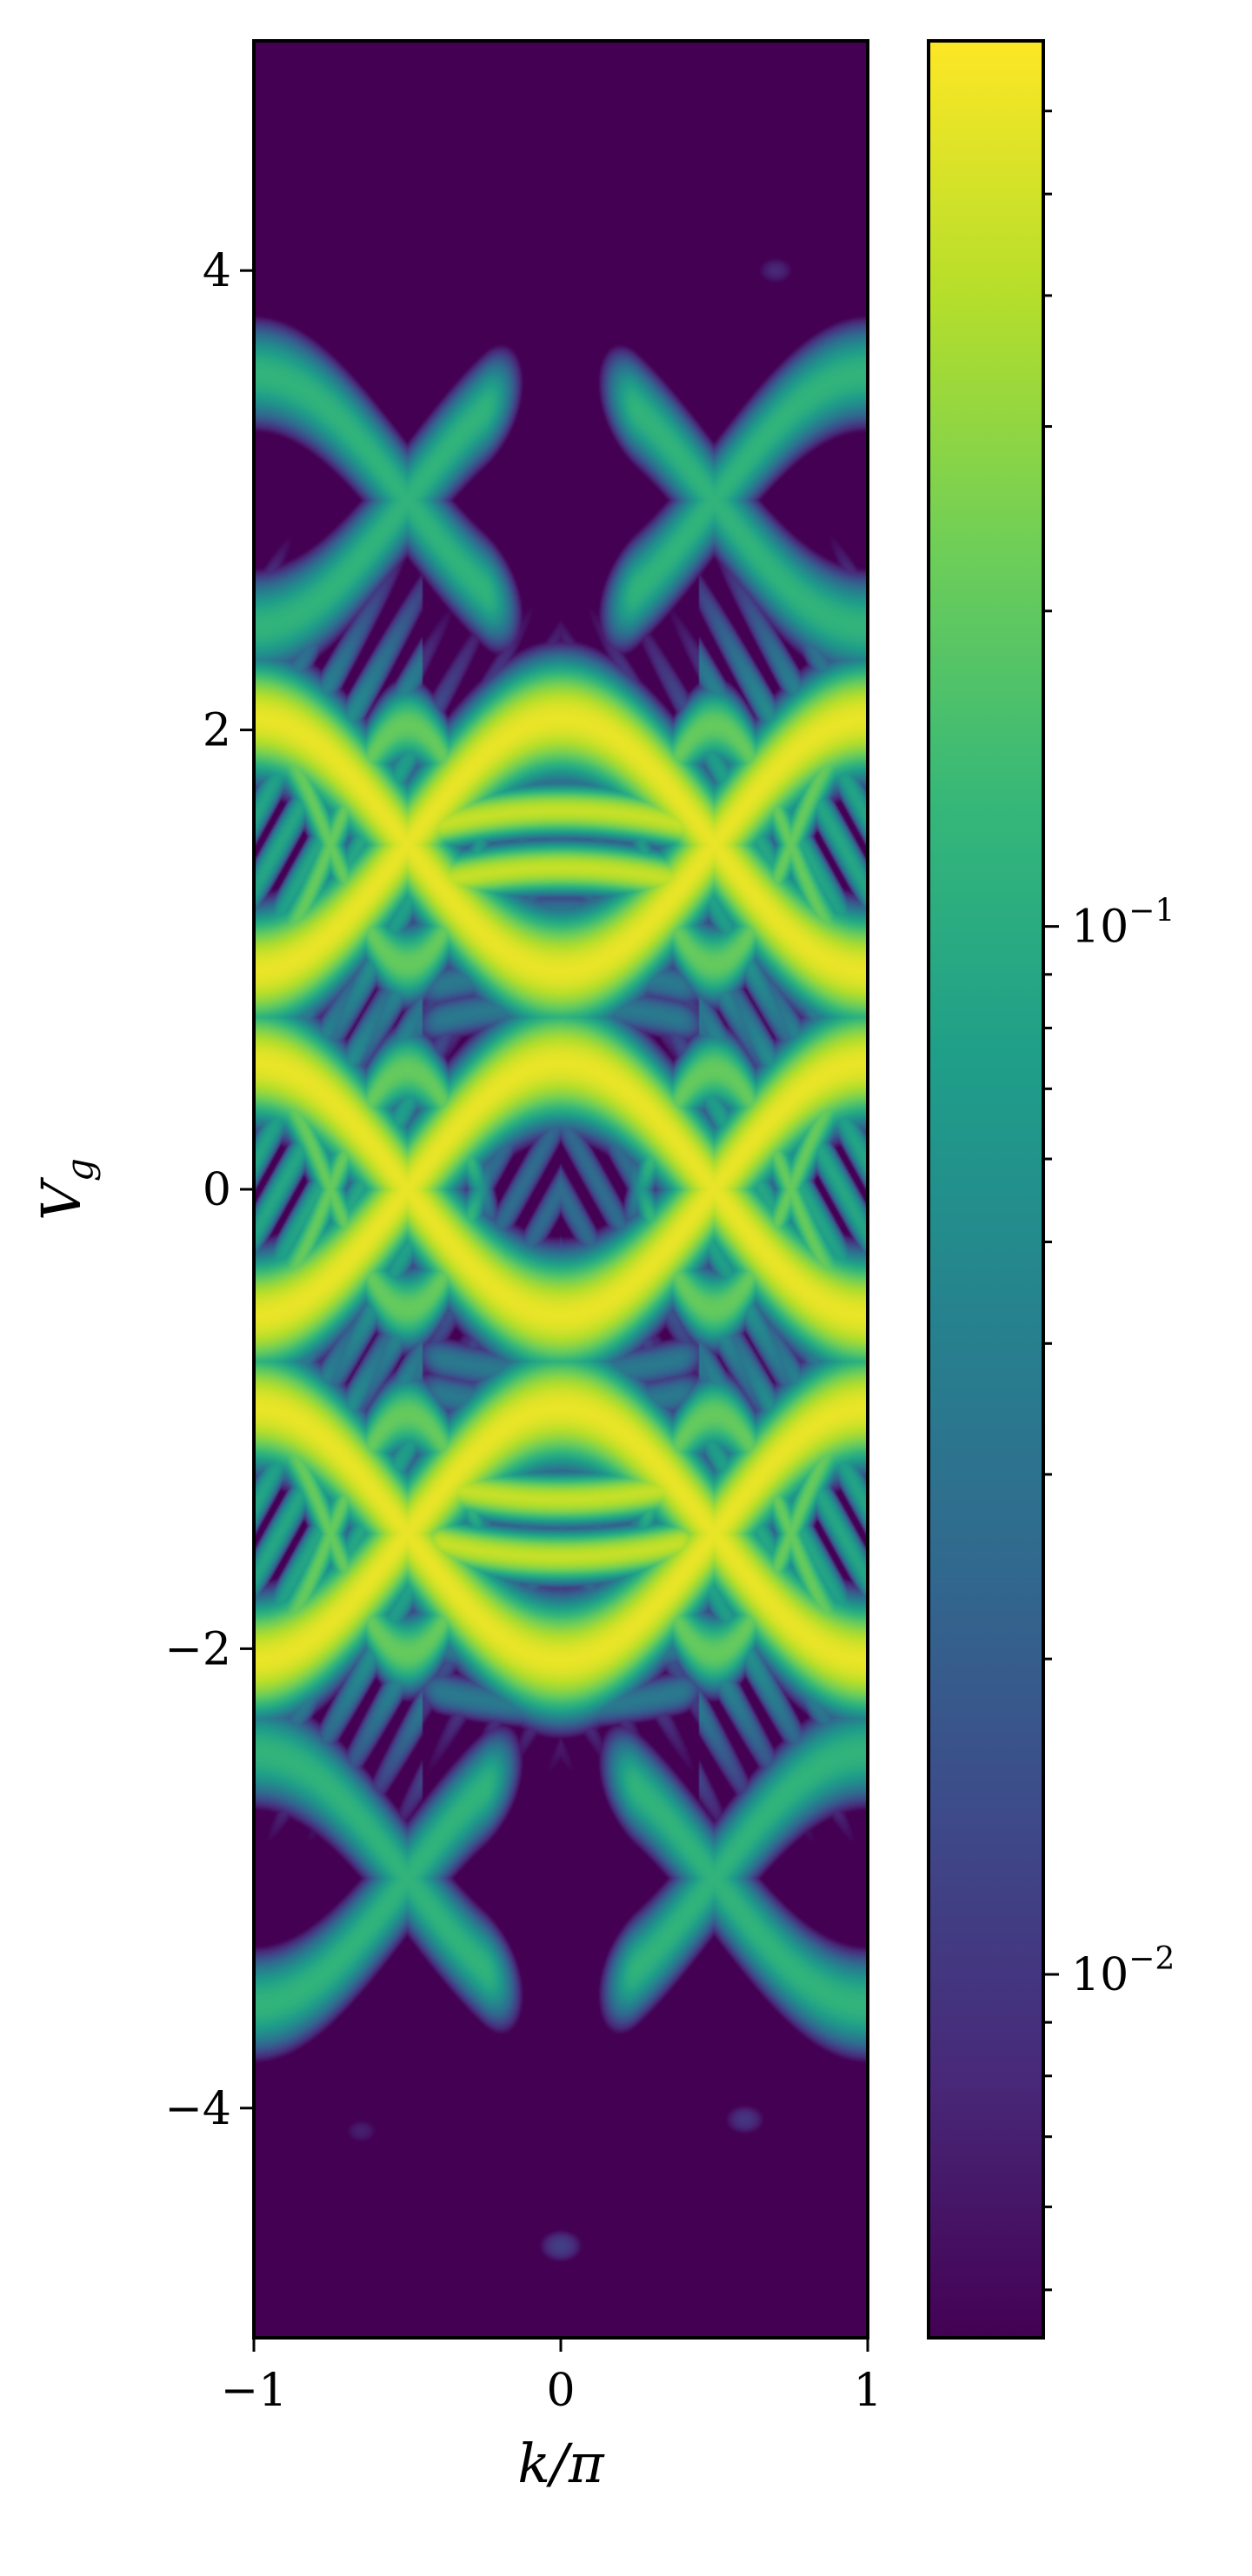  What do you see at coordinates (868, 2391) in the screenshot?
I see `x-tick-label: 1` at bounding box center [868, 2391].